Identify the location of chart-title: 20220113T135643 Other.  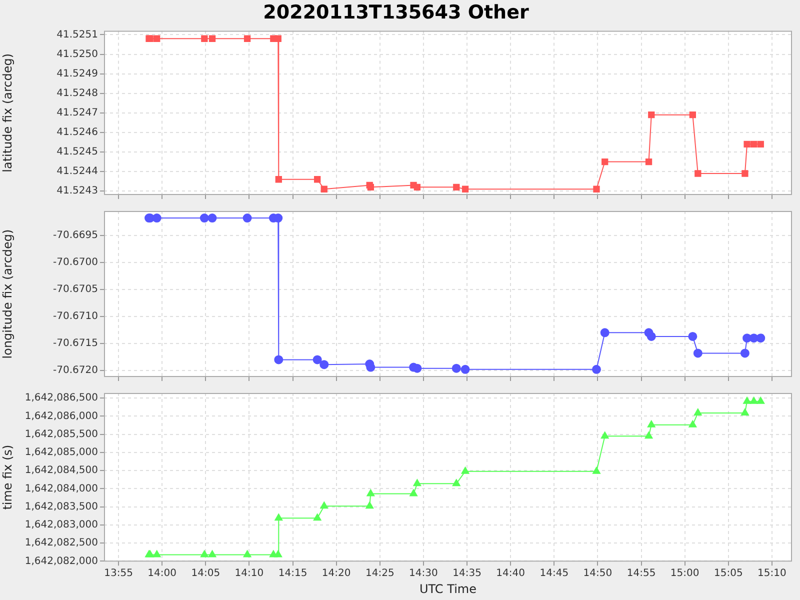
(396, 12).